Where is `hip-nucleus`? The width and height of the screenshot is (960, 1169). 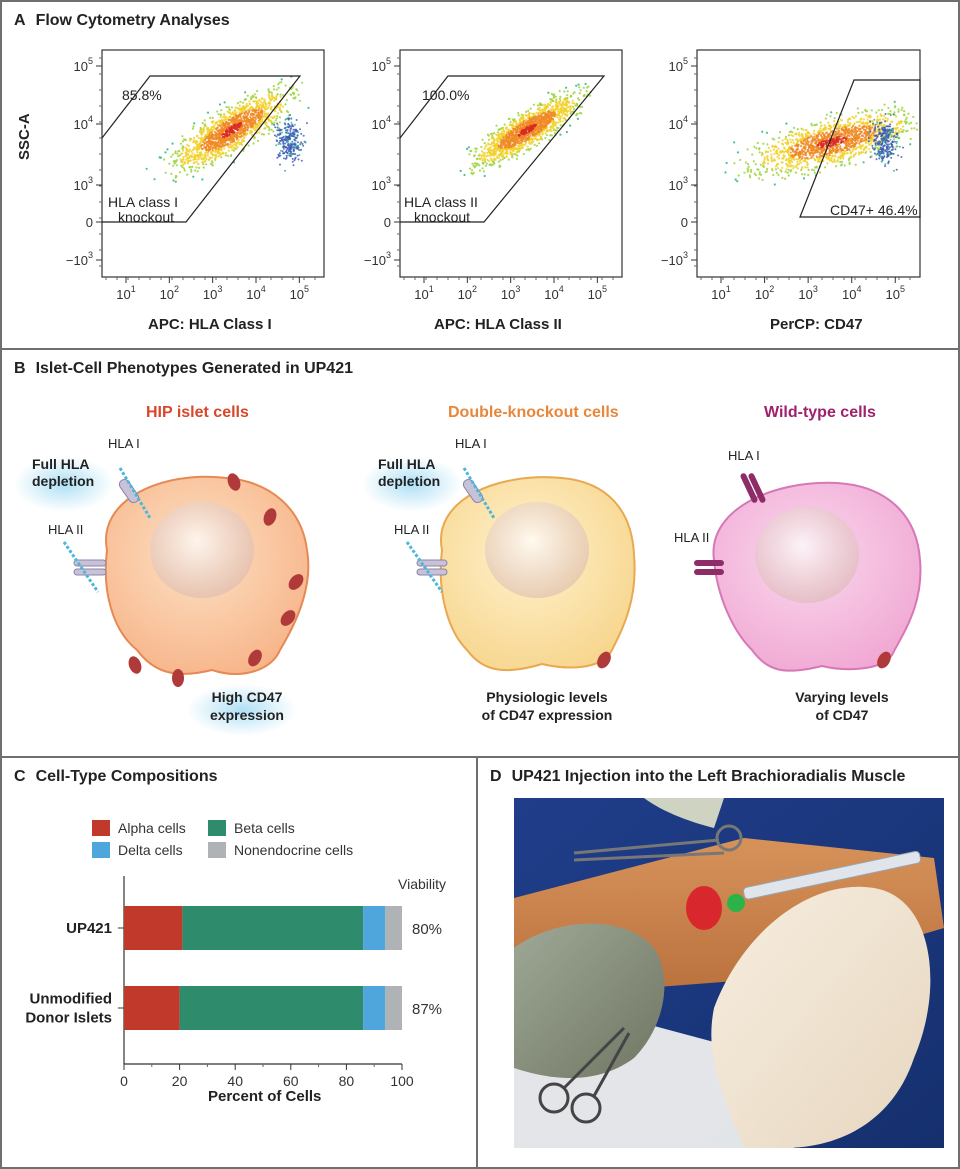 hip-nucleus is located at coordinates (202, 550).